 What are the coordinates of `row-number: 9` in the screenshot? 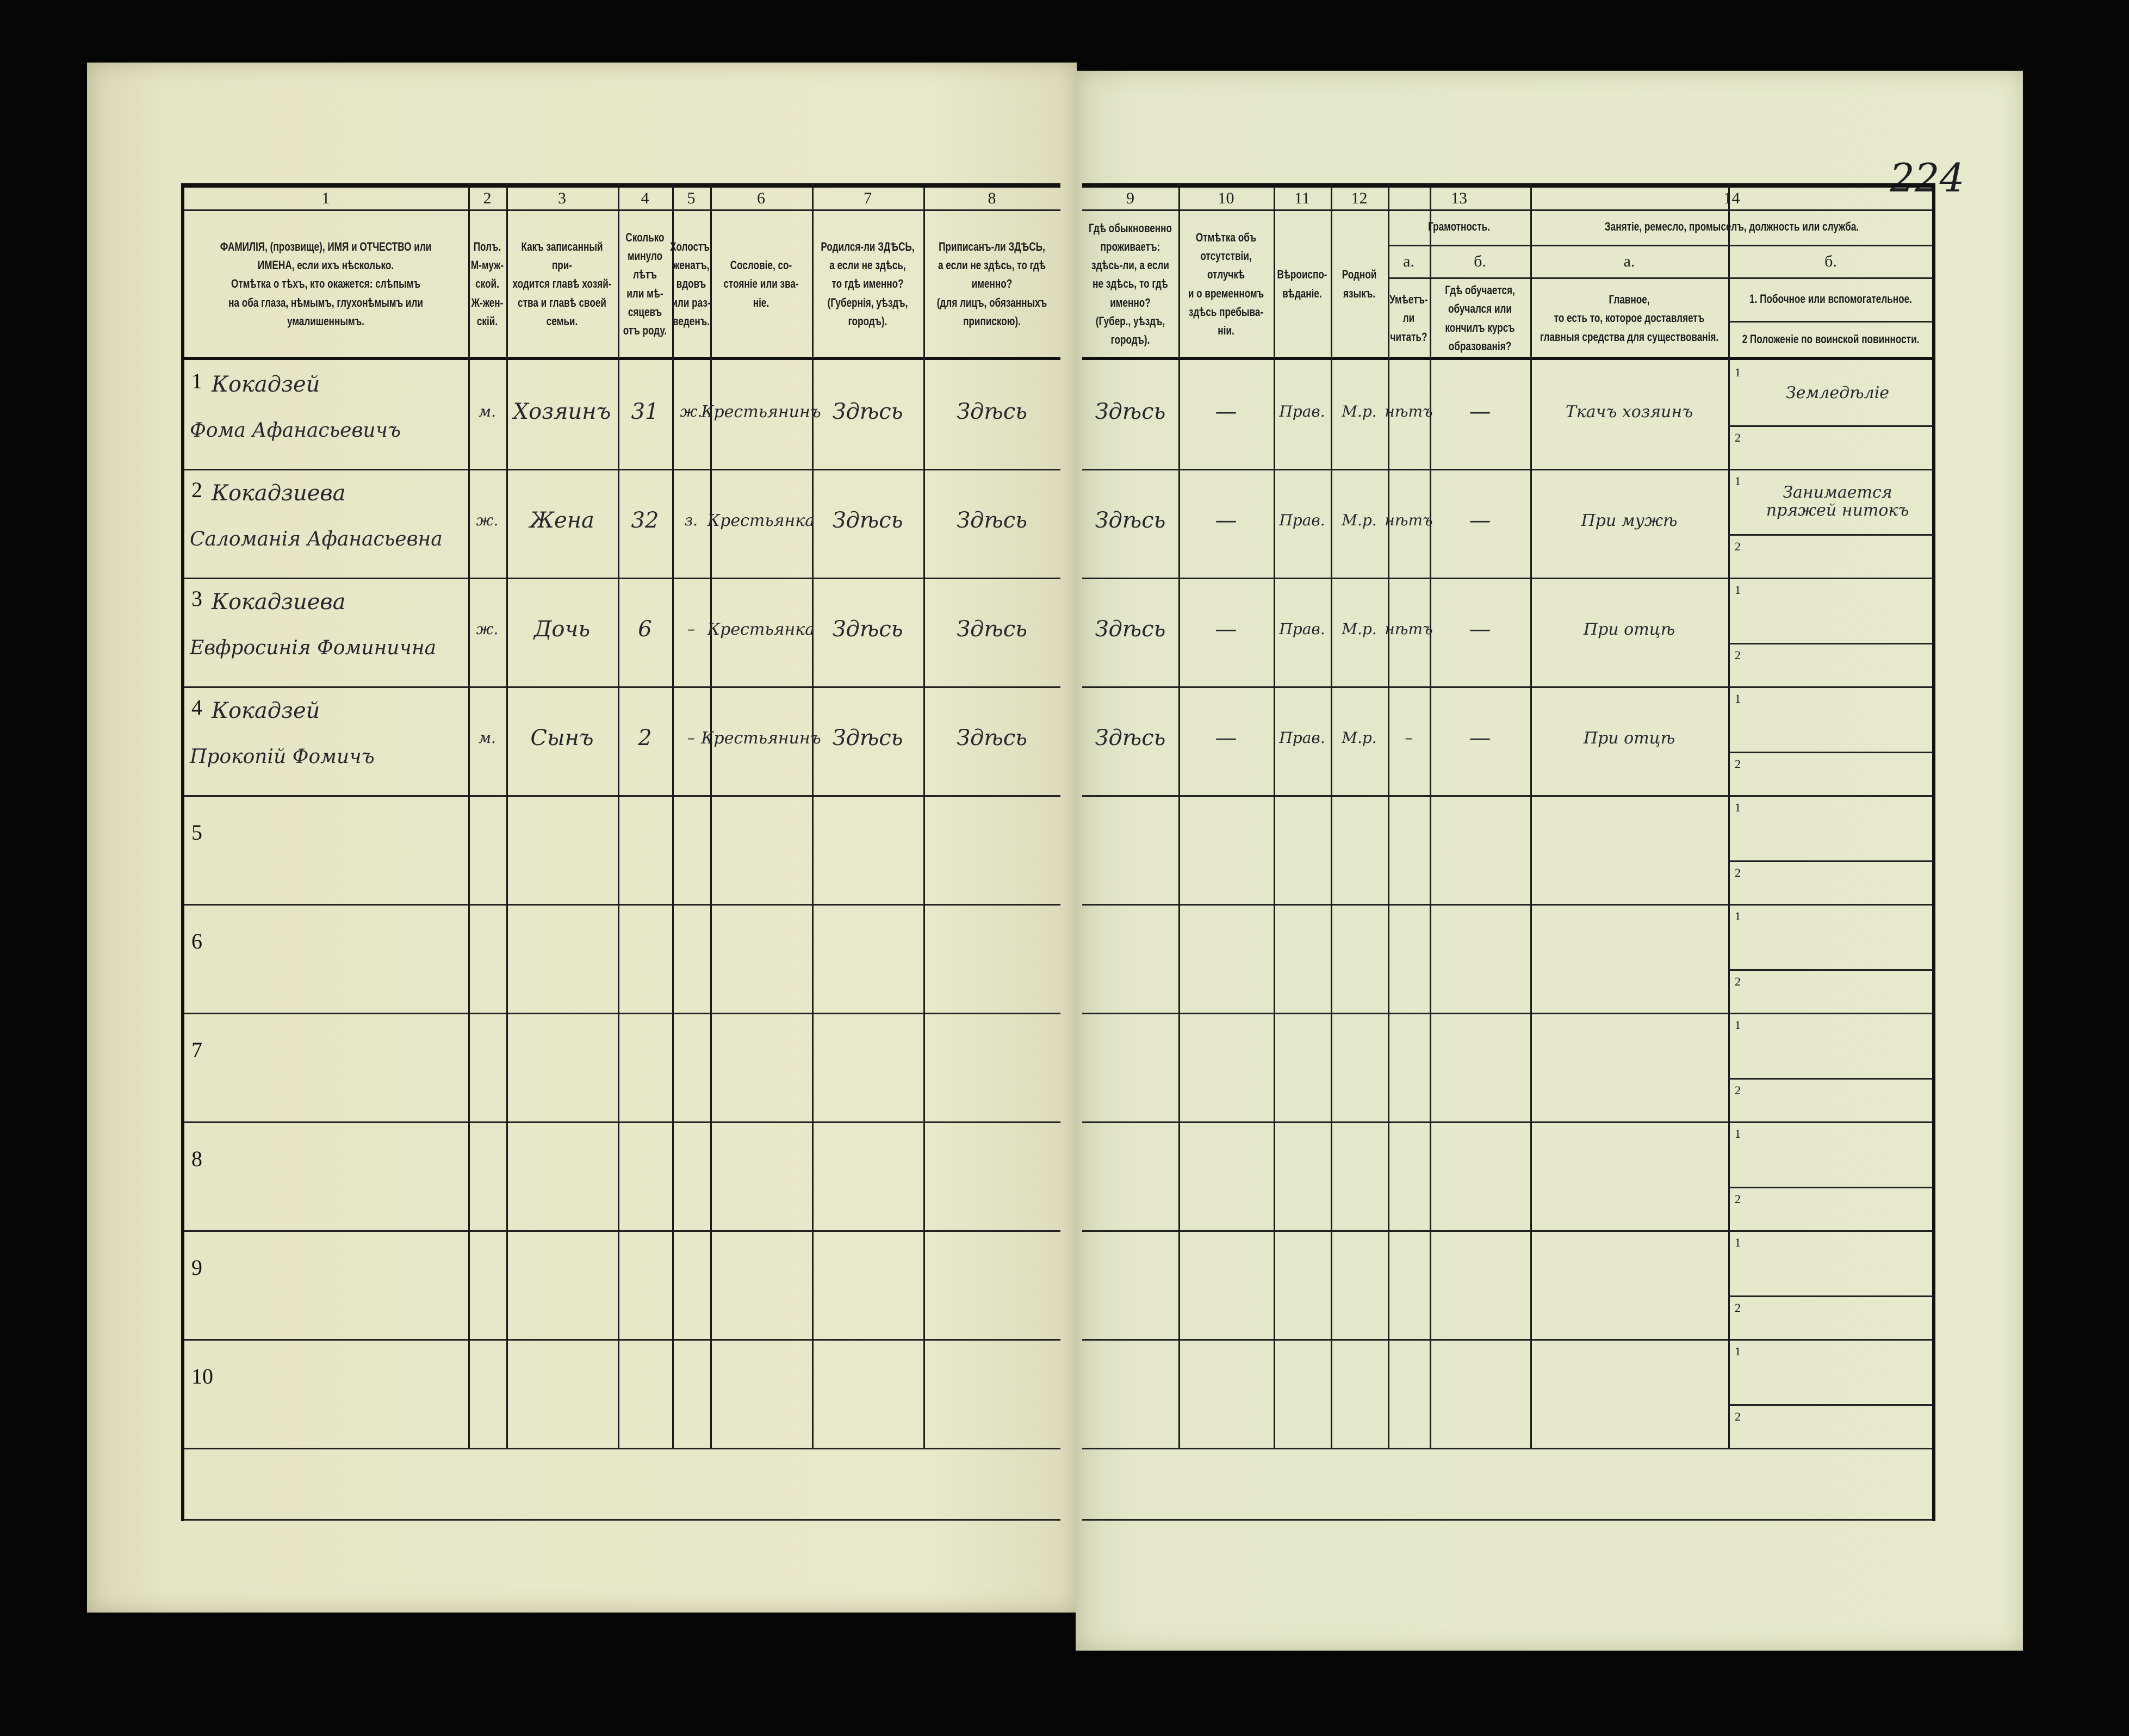 It's located at (196, 1267).